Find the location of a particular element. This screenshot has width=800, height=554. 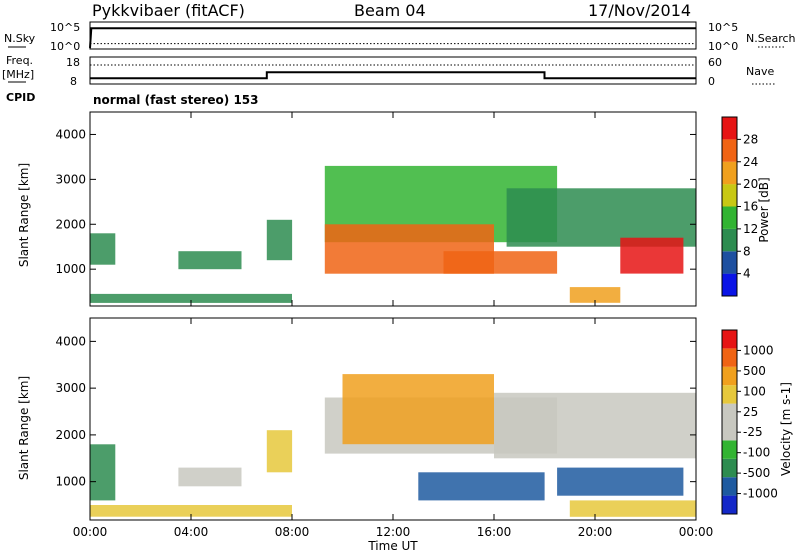

x-axis-label: Time UT is located at coordinates (392, 546).